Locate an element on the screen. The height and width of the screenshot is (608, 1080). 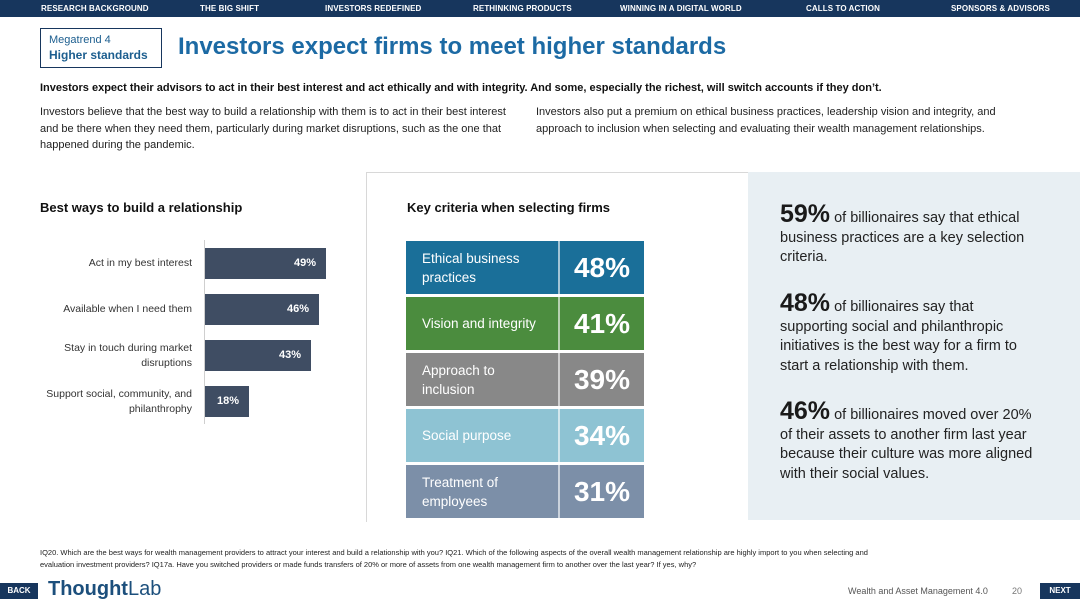
criteria-name: Social purpose is located at coordinates (467, 435).